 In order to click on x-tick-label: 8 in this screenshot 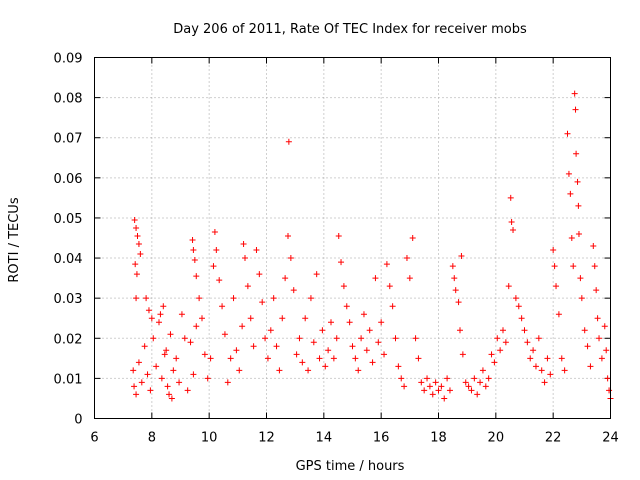, I will do `click(152, 438)`.